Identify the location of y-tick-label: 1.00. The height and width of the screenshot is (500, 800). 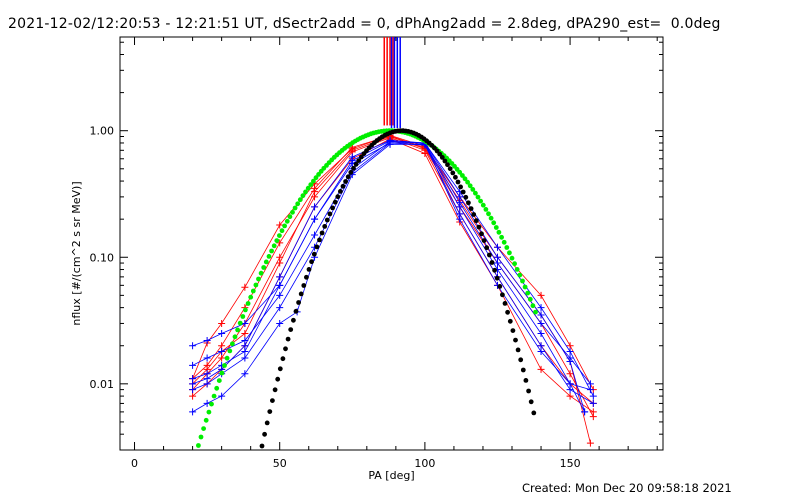
(102, 131).